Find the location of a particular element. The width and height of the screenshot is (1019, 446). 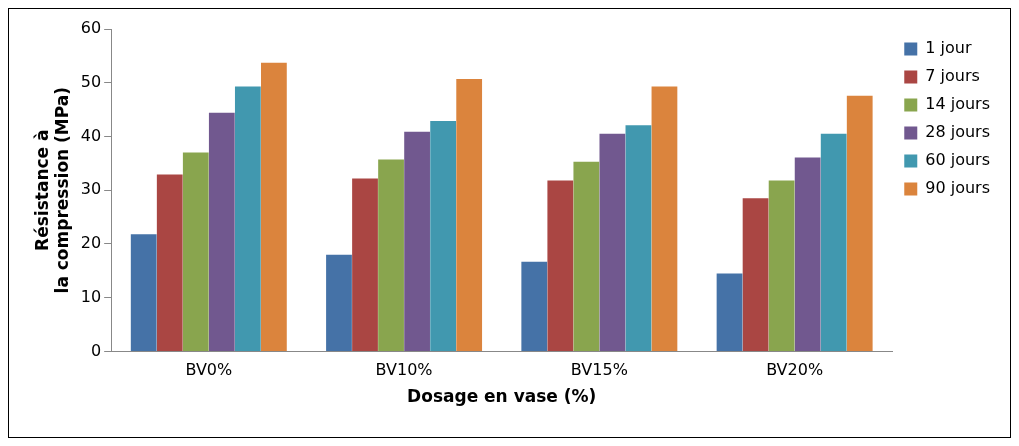

y-tick-label: 20 is located at coordinates (91, 243).